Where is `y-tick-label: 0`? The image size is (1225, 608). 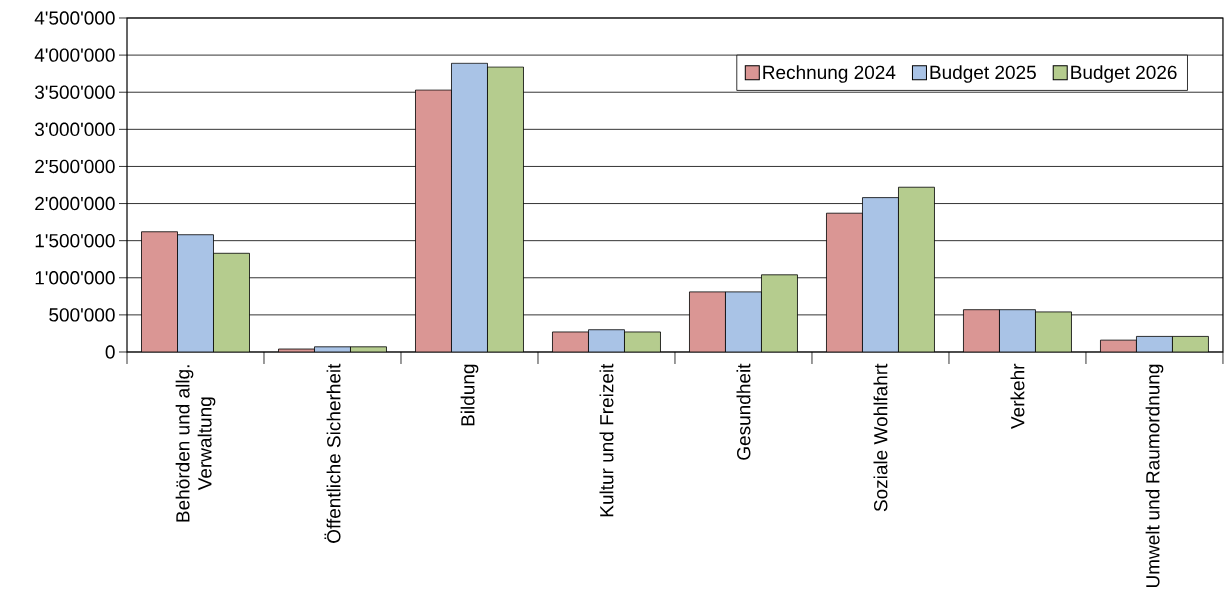 y-tick-label: 0 is located at coordinates (110, 352).